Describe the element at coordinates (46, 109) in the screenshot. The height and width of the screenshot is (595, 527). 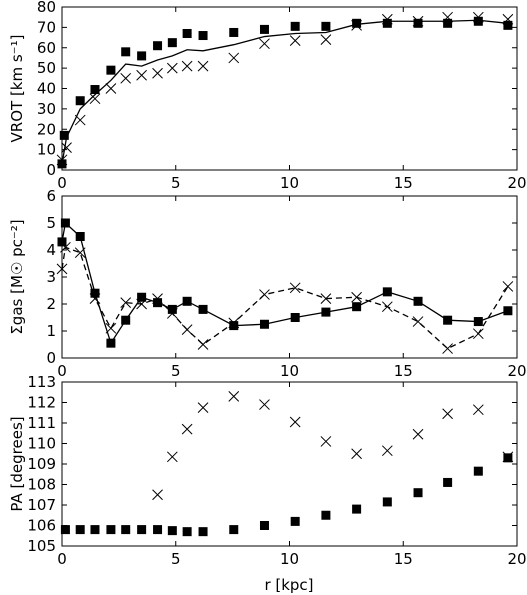
I see `velocity-y-tick-label: 30` at that location.